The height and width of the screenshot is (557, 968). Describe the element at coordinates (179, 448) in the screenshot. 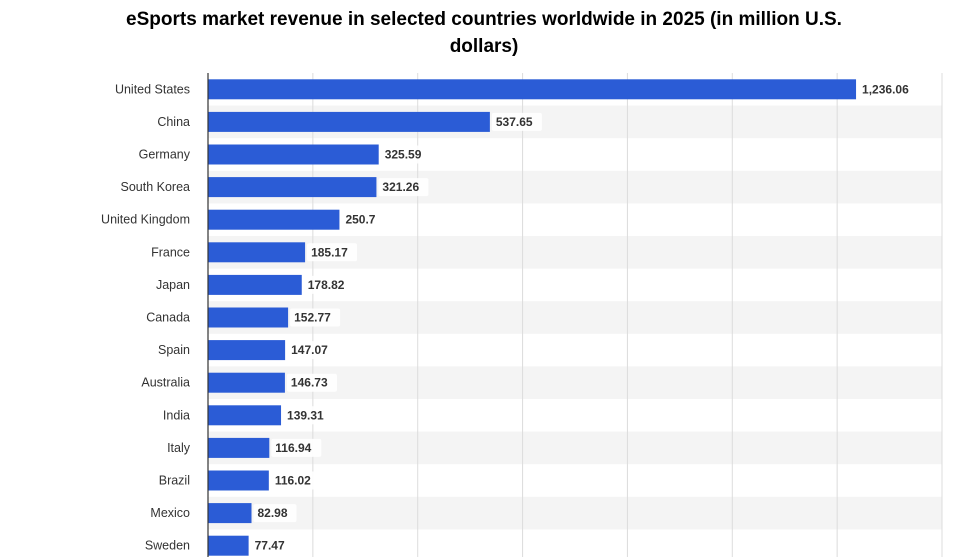

I see `category-label: Italy` at that location.